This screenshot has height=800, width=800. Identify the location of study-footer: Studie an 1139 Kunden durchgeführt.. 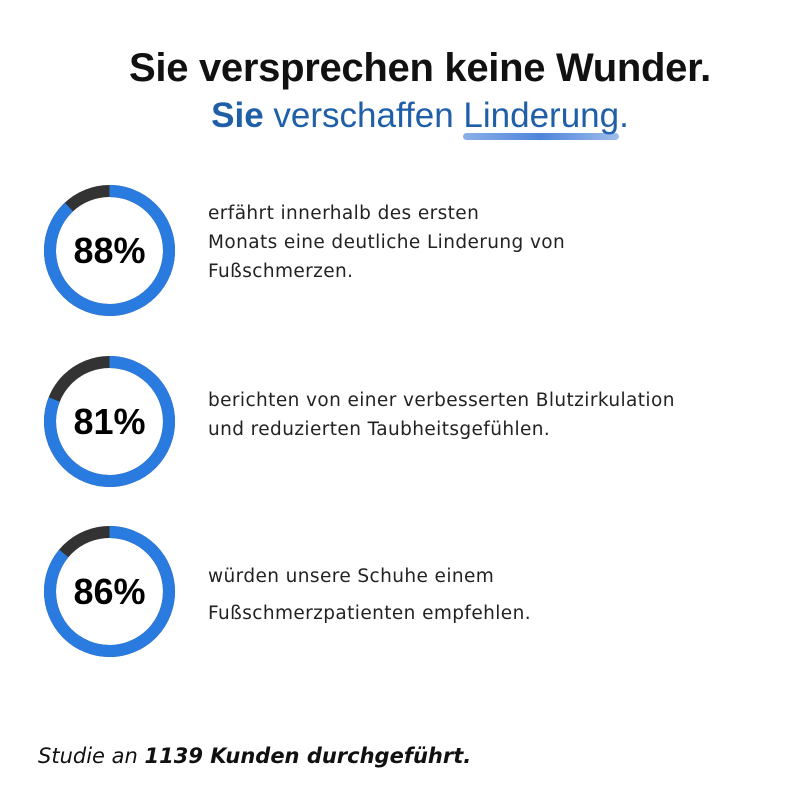
(254, 756).